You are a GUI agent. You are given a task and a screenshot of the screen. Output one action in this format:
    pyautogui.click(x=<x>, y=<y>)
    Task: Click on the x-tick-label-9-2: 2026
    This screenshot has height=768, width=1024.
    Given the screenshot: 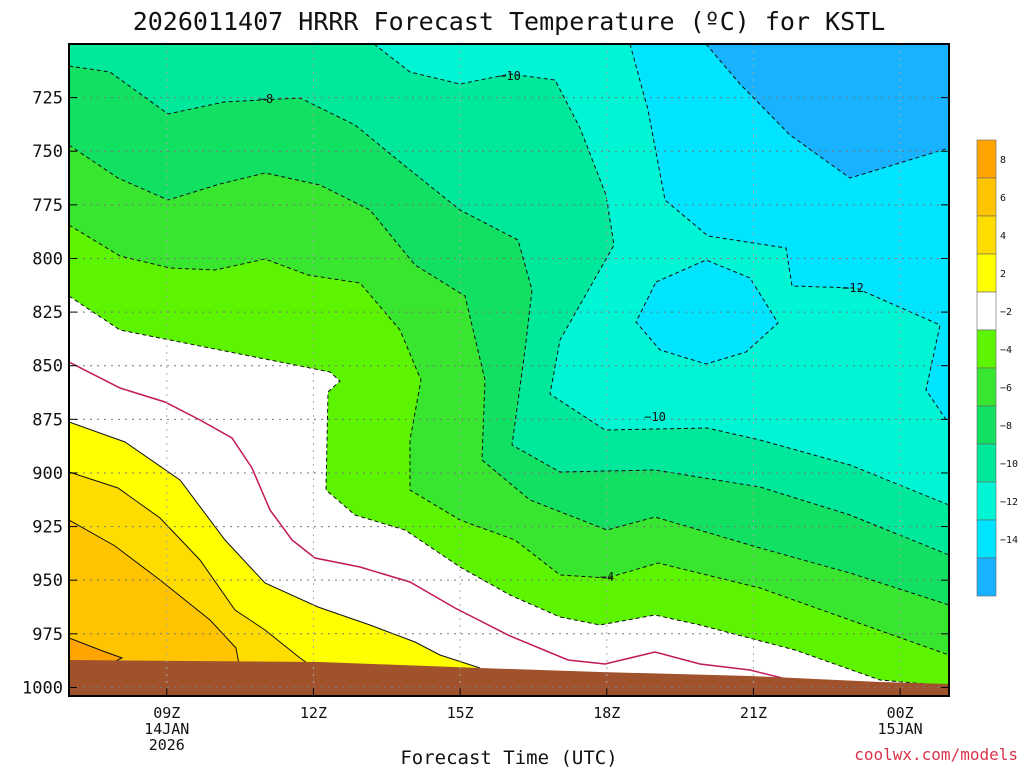 What is the action you would take?
    pyautogui.click(x=167, y=745)
    